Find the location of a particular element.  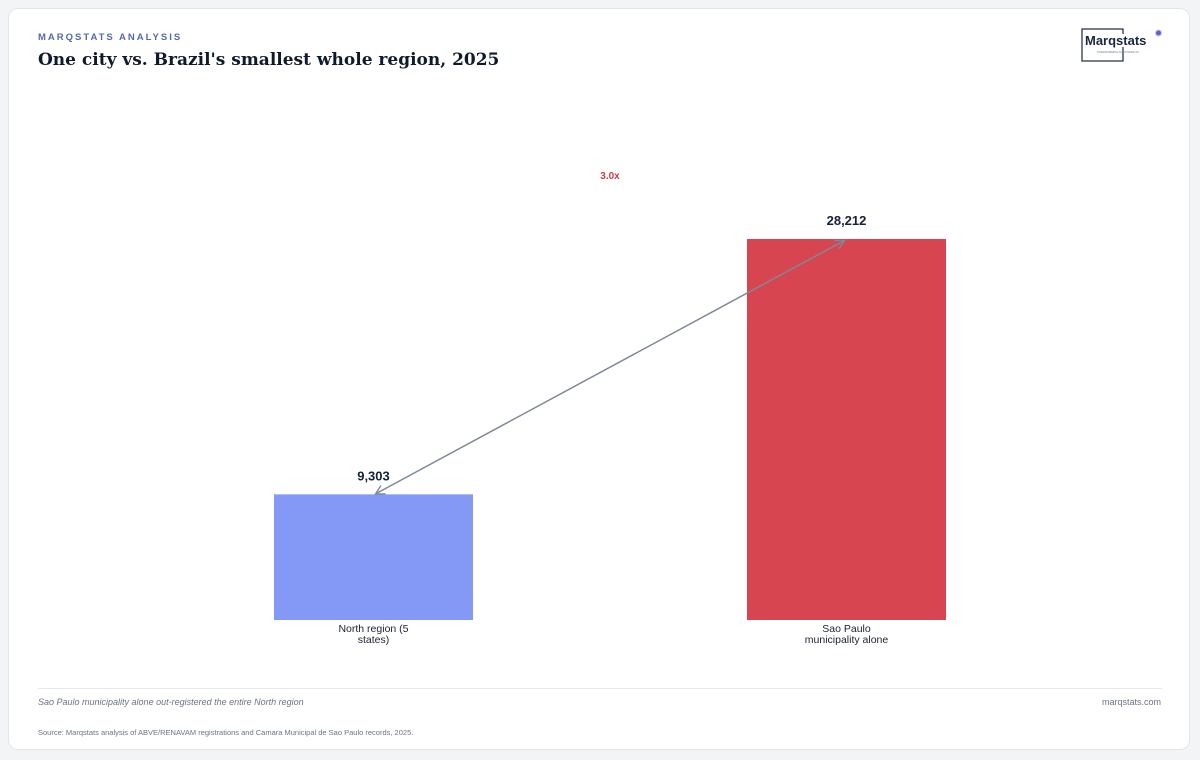

site-link: marqstats.com is located at coordinates (1131, 702).